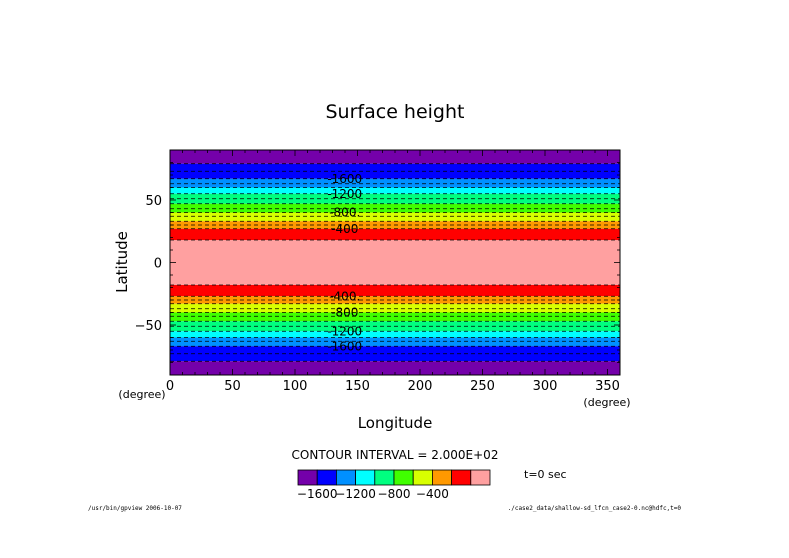  Describe the element at coordinates (295, 386) in the screenshot. I see `x-tick-label-100: 100` at that location.